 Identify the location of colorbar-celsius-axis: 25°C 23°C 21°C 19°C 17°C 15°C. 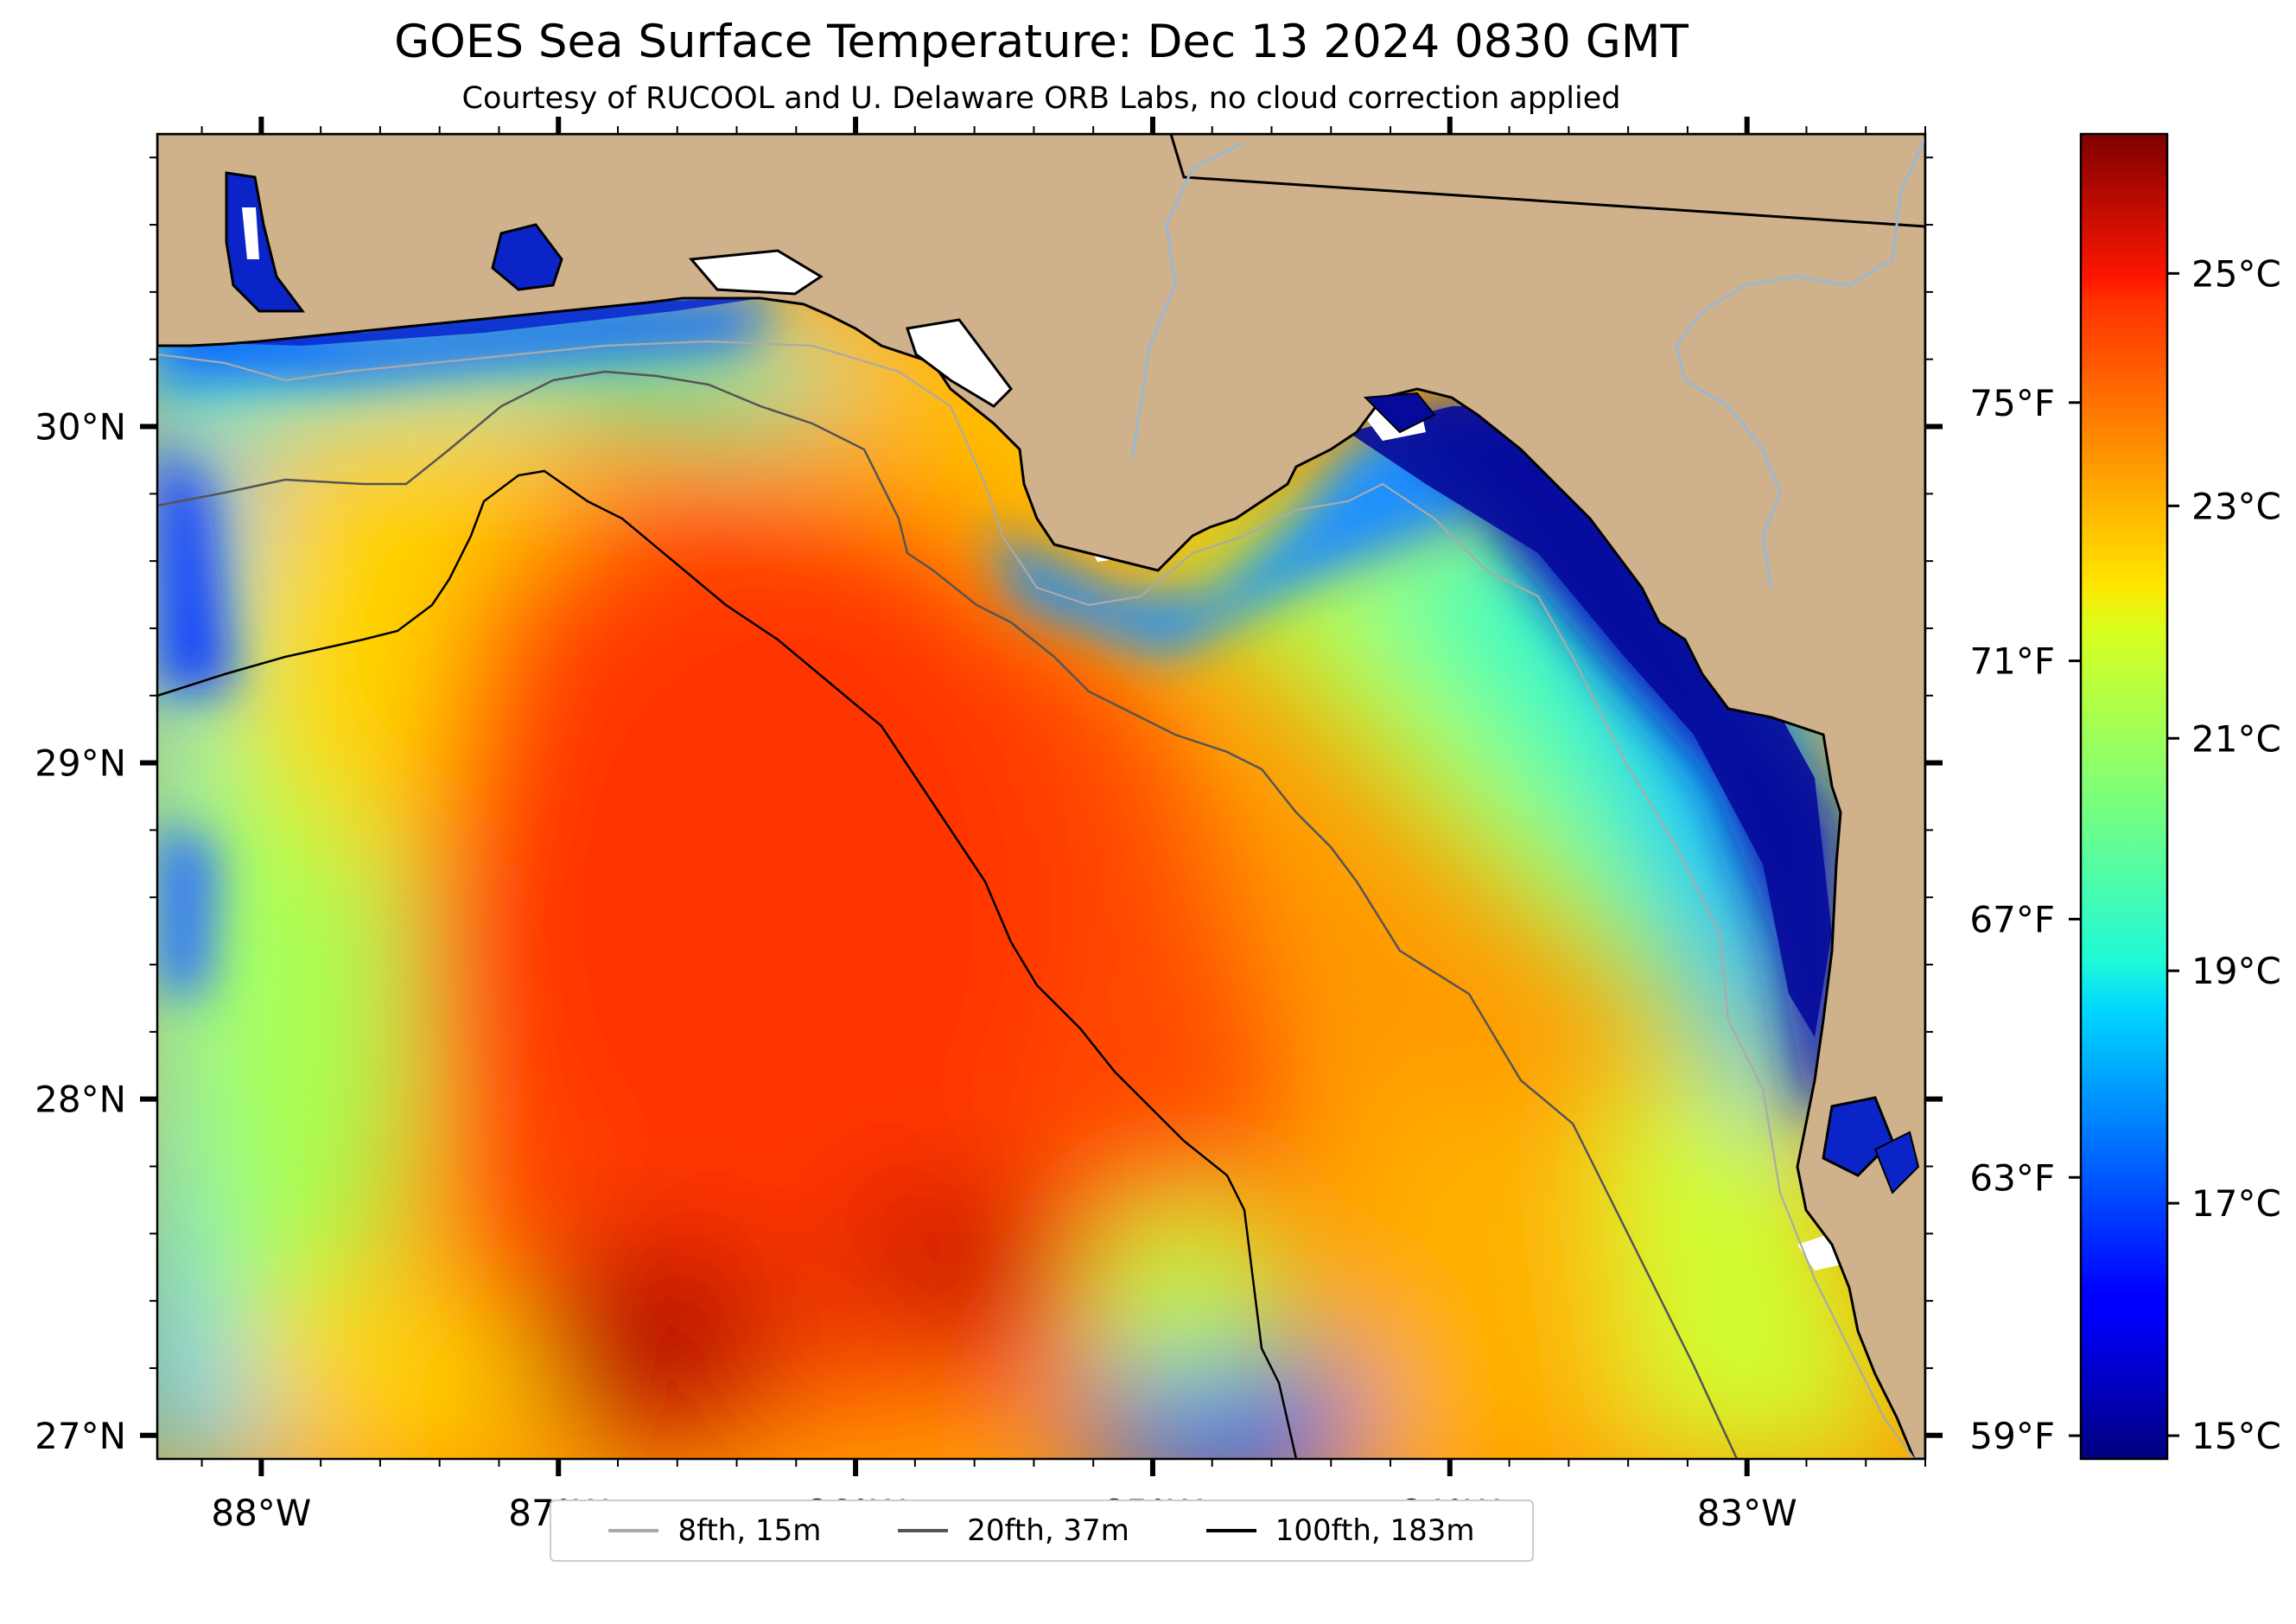
(2224, 854).